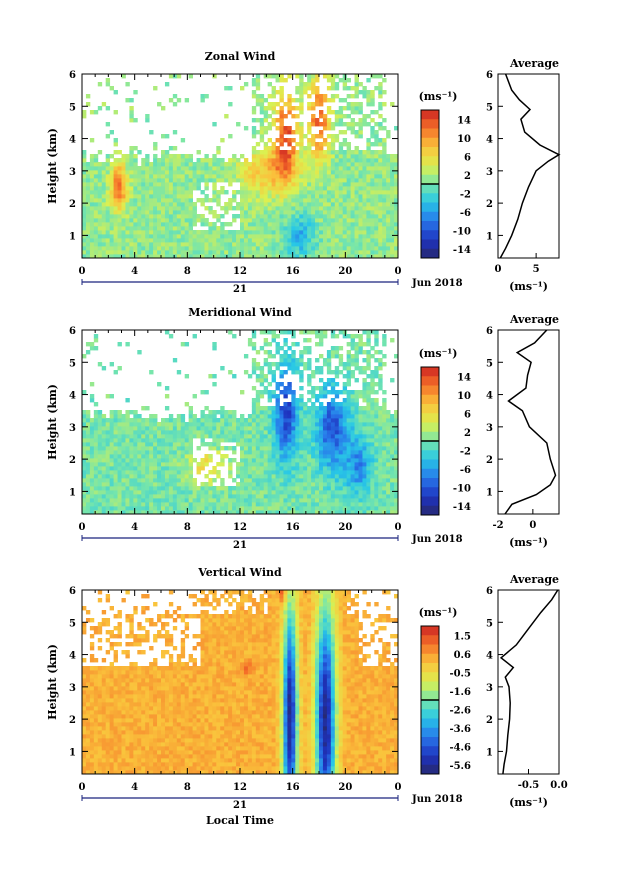  I want to click on colorbar-tick-label: -3.6, so click(460, 729).